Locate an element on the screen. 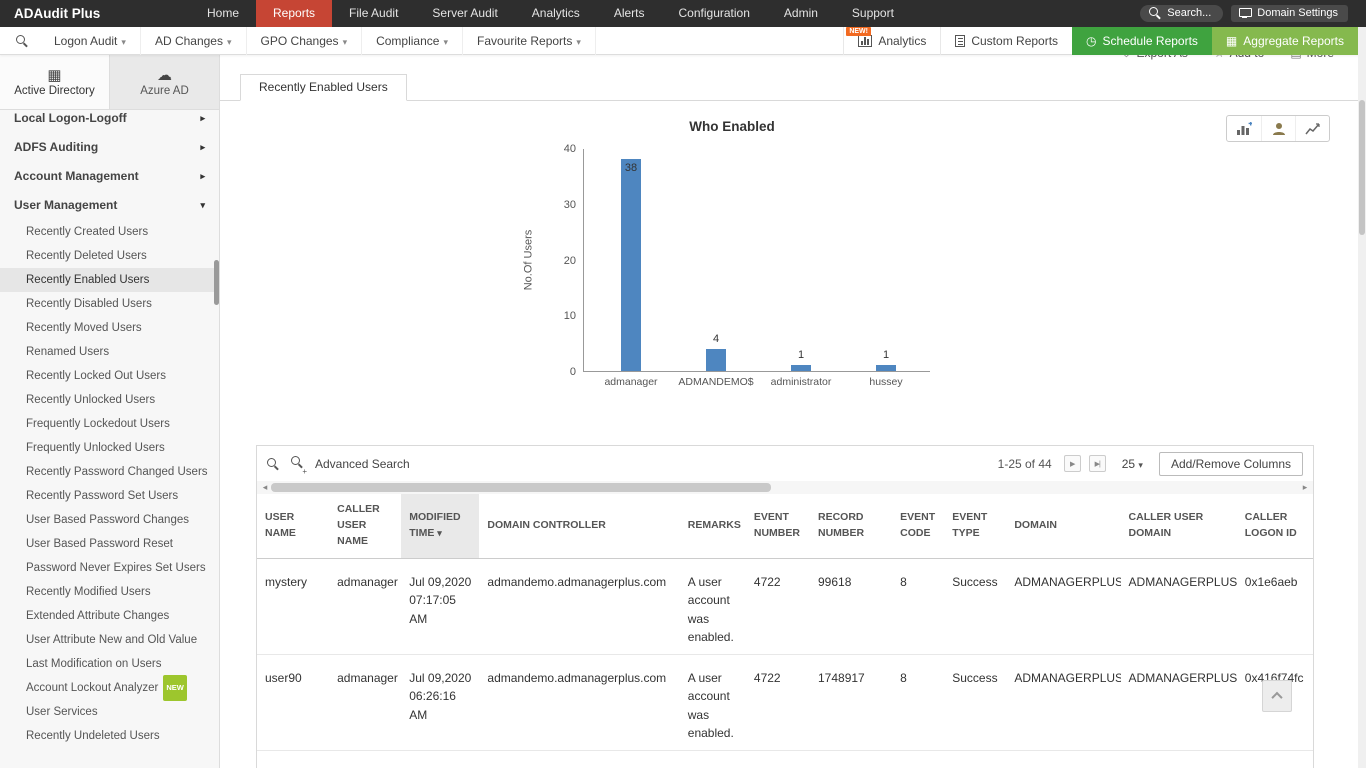 Image resolution: width=1366 pixels, height=768 pixels. sidebar-item-recently-disabled-users: Recently Disabled Users is located at coordinates (89, 304).